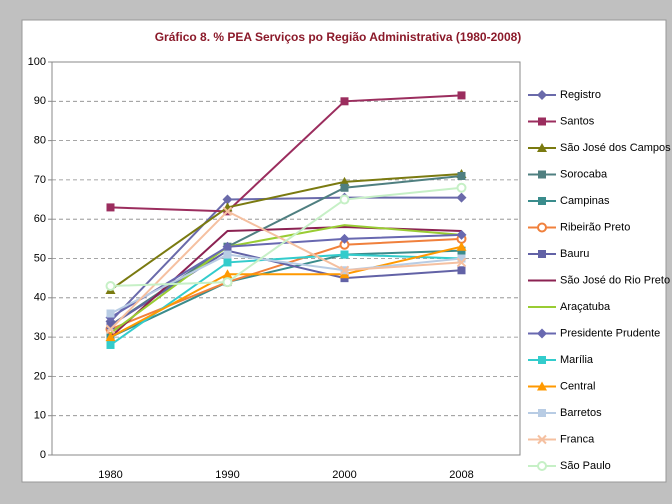 The width and height of the screenshot is (672, 504). I want to click on legend-label: Marília, so click(577, 360).